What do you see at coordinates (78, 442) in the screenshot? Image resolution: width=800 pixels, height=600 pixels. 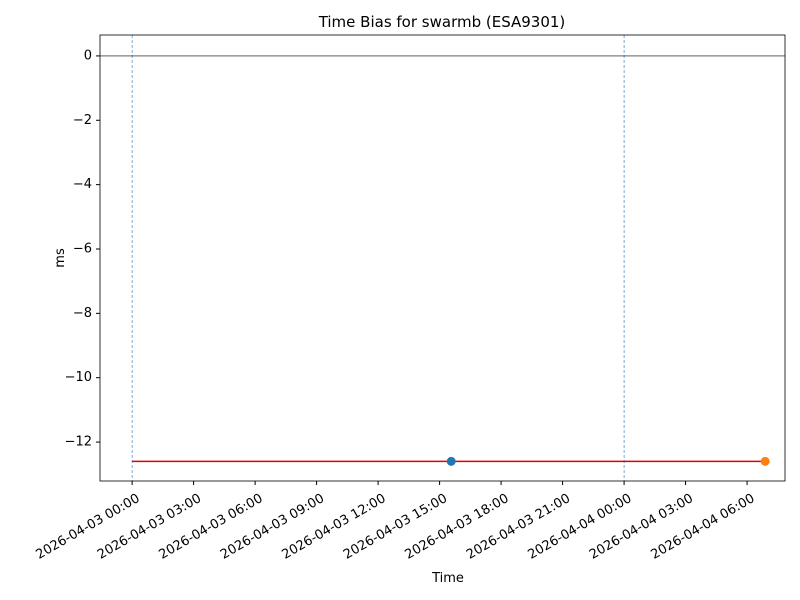 I see `y-tick-label: −12` at bounding box center [78, 442].